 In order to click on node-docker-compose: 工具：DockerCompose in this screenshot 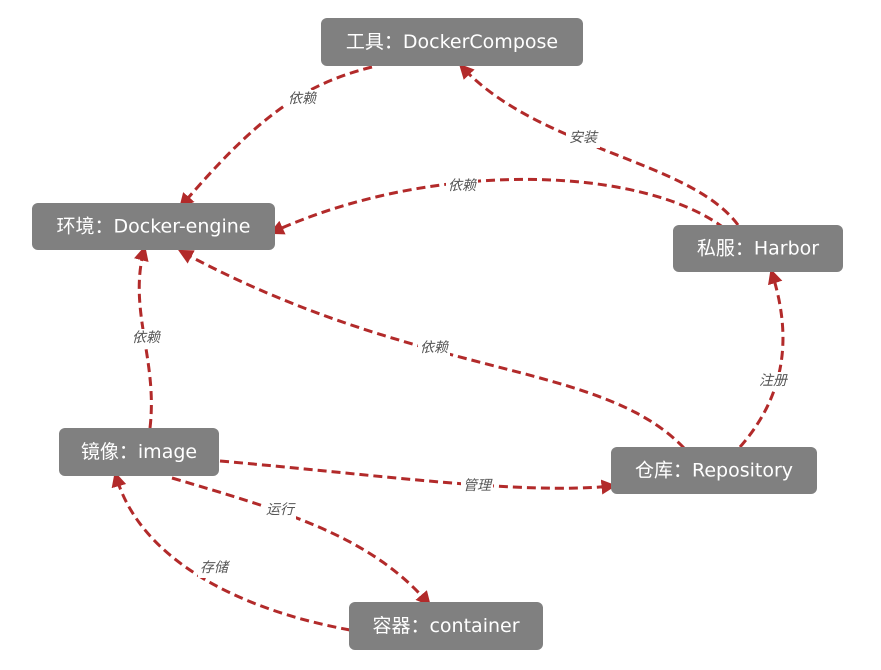, I will do `click(452, 42)`.